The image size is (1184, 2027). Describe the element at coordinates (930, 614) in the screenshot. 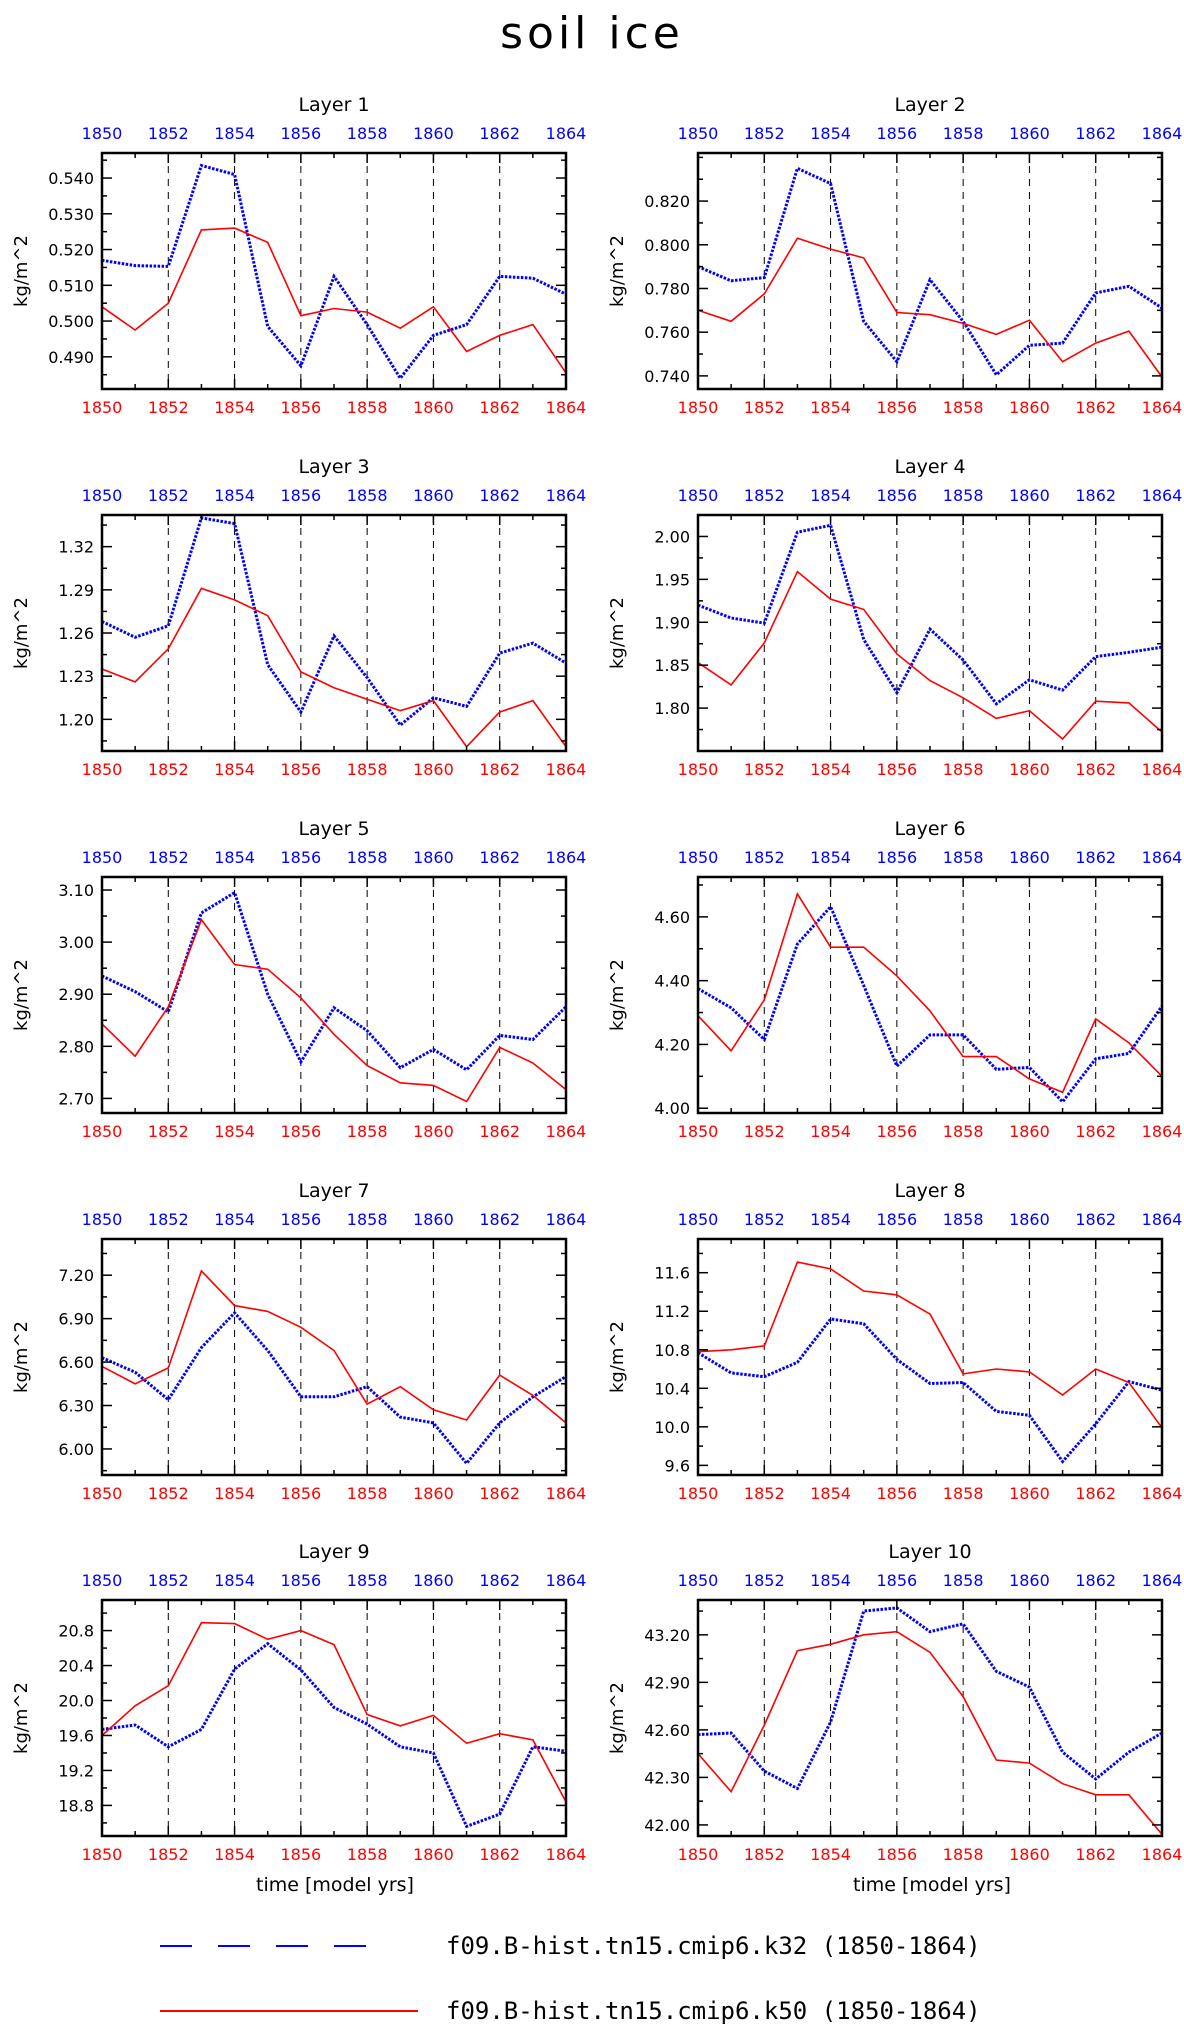

I see `layer-4-series-k32` at that location.